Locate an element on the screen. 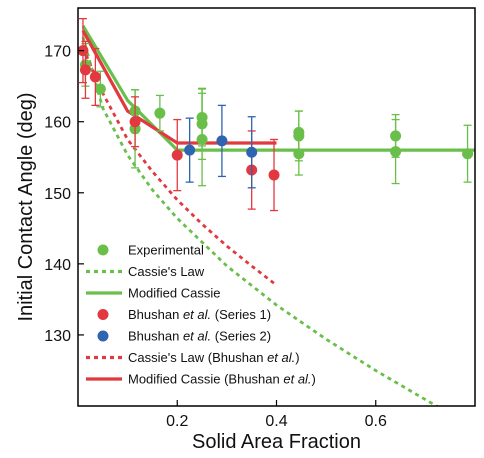  x-tick-label: 0.2 is located at coordinates (177, 421).